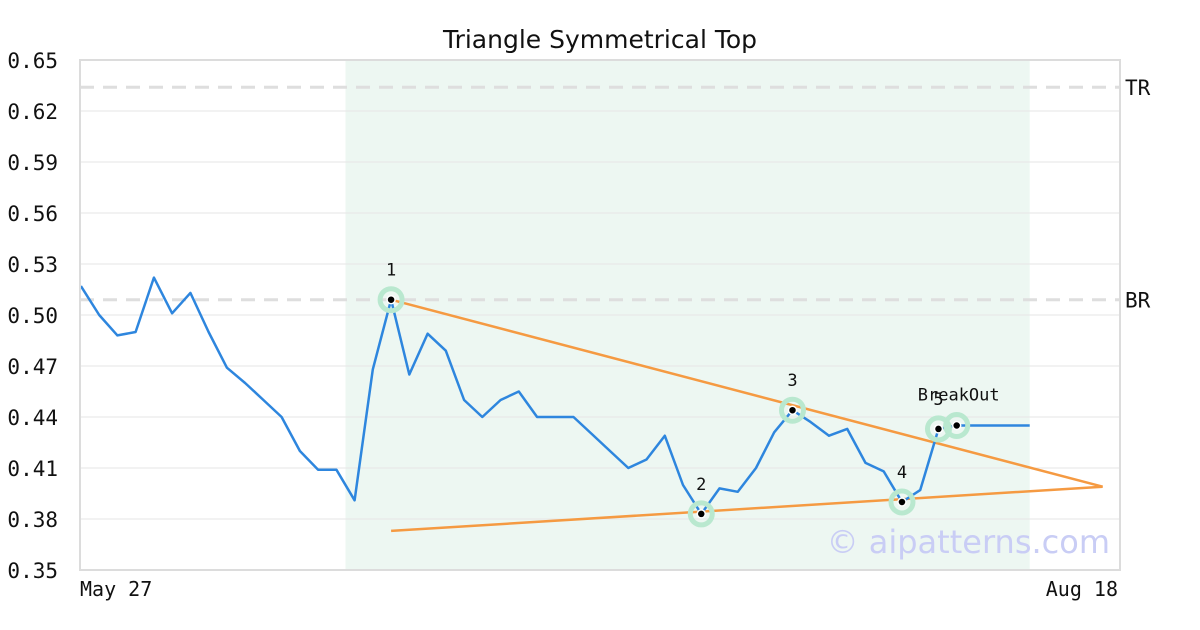 The height and width of the screenshot is (630, 1200). Describe the element at coordinates (32, 469) in the screenshot. I see `y-tick-label: 0.41` at that location.